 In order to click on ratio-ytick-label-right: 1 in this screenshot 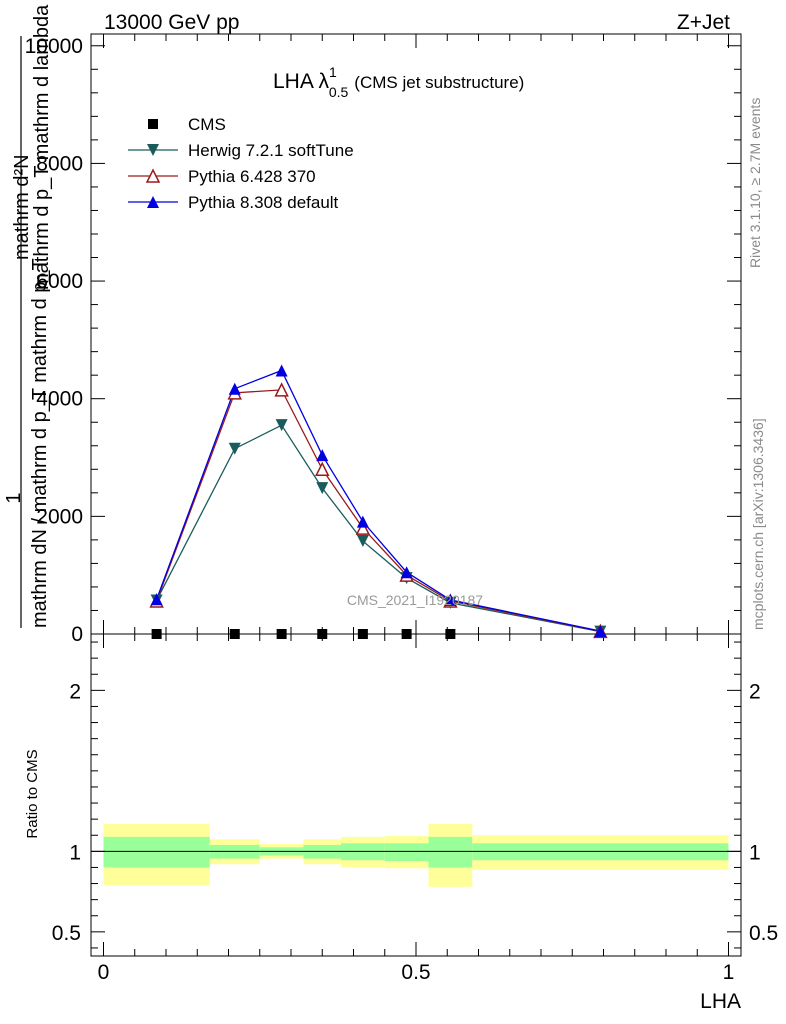, I will do `click(755, 852)`.